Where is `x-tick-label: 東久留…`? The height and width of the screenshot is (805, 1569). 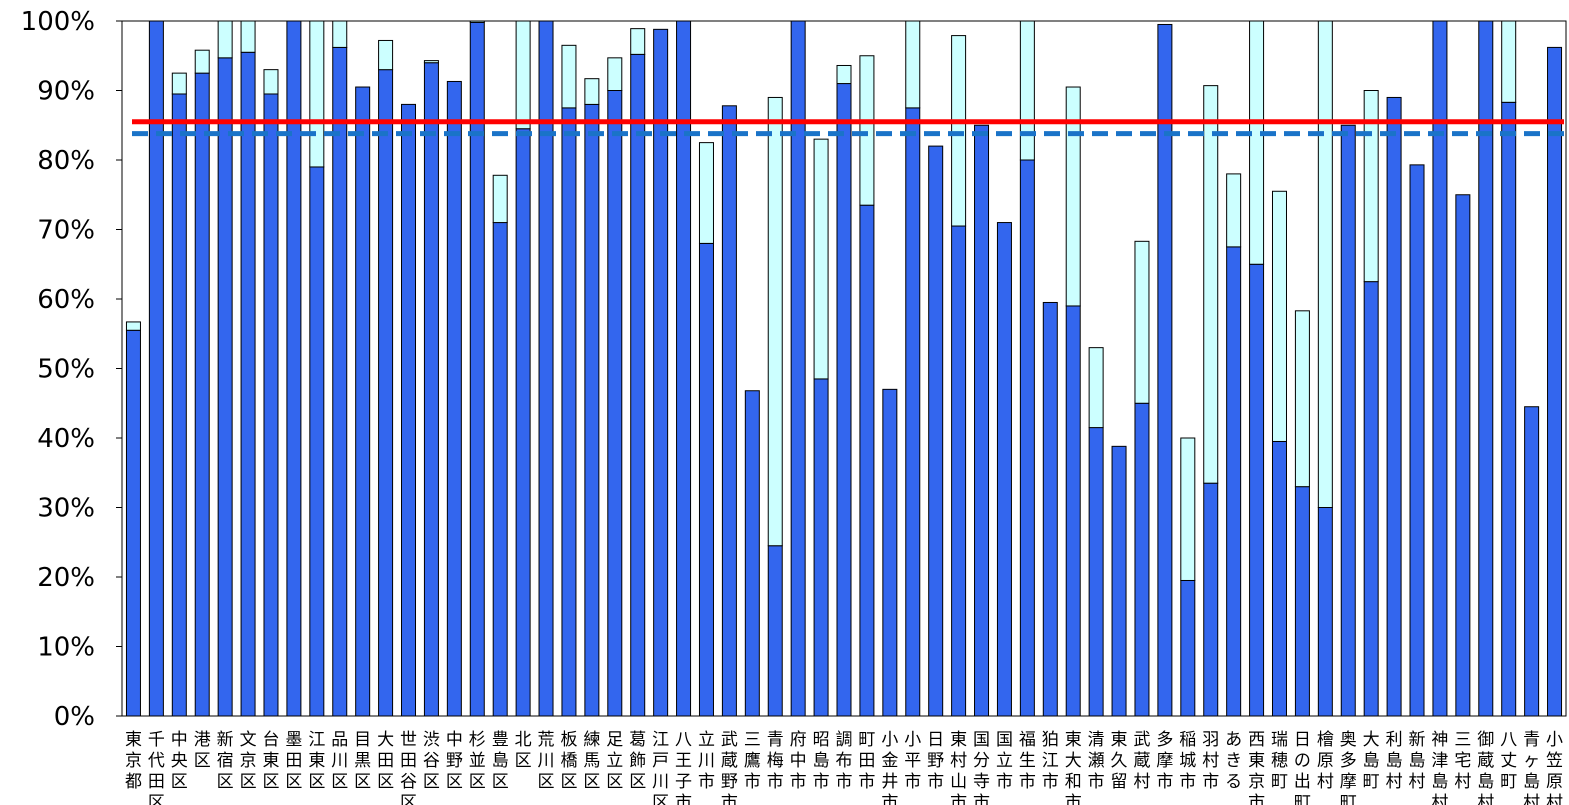
x-tick-label: 東久留… is located at coordinates (1119, 767).